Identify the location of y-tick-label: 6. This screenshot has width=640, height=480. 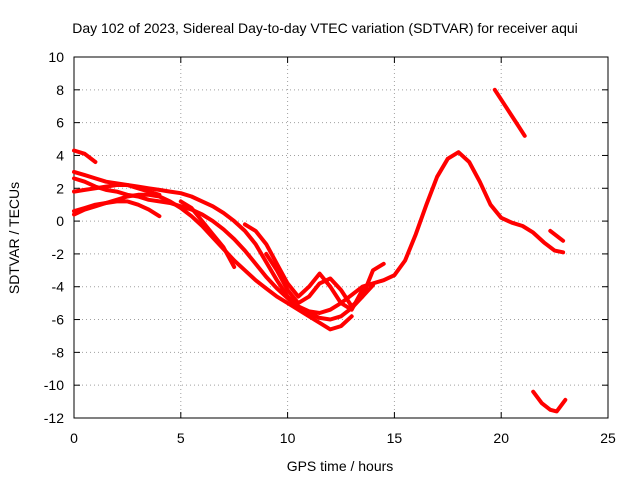
(60, 123).